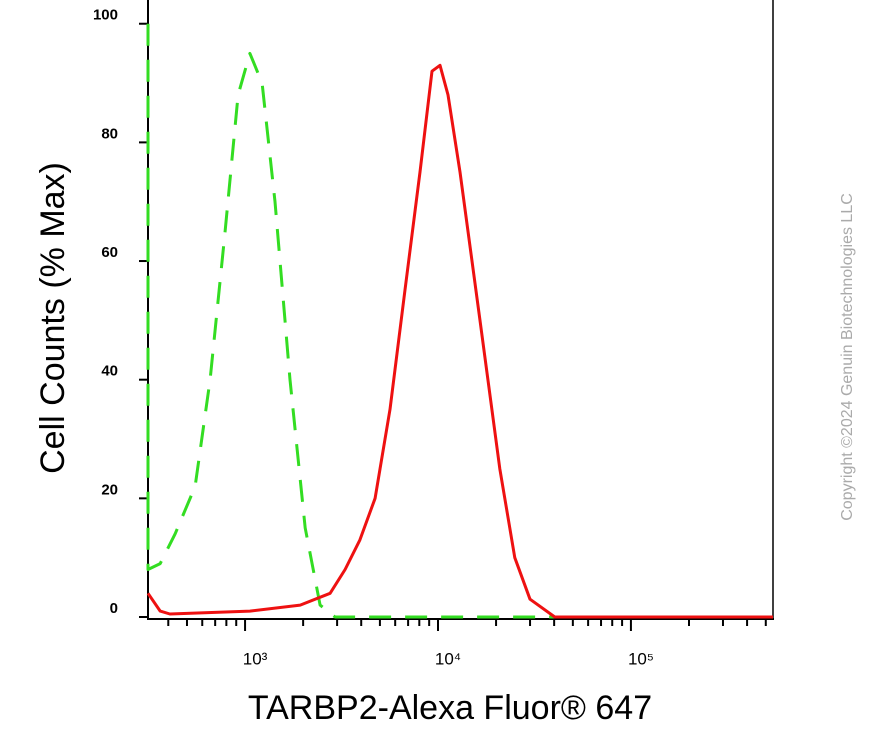 The height and width of the screenshot is (730, 875). I want to click on y-tick-label: 100, so click(105, 15).